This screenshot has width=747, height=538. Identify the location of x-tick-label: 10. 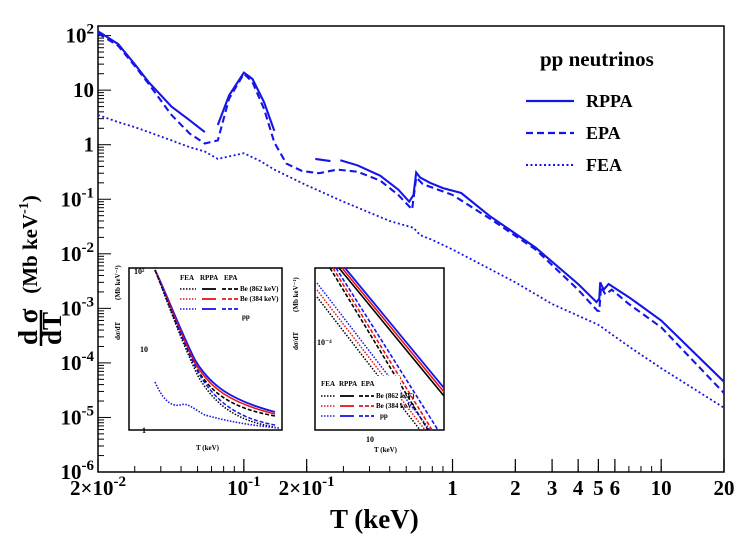
(661, 488).